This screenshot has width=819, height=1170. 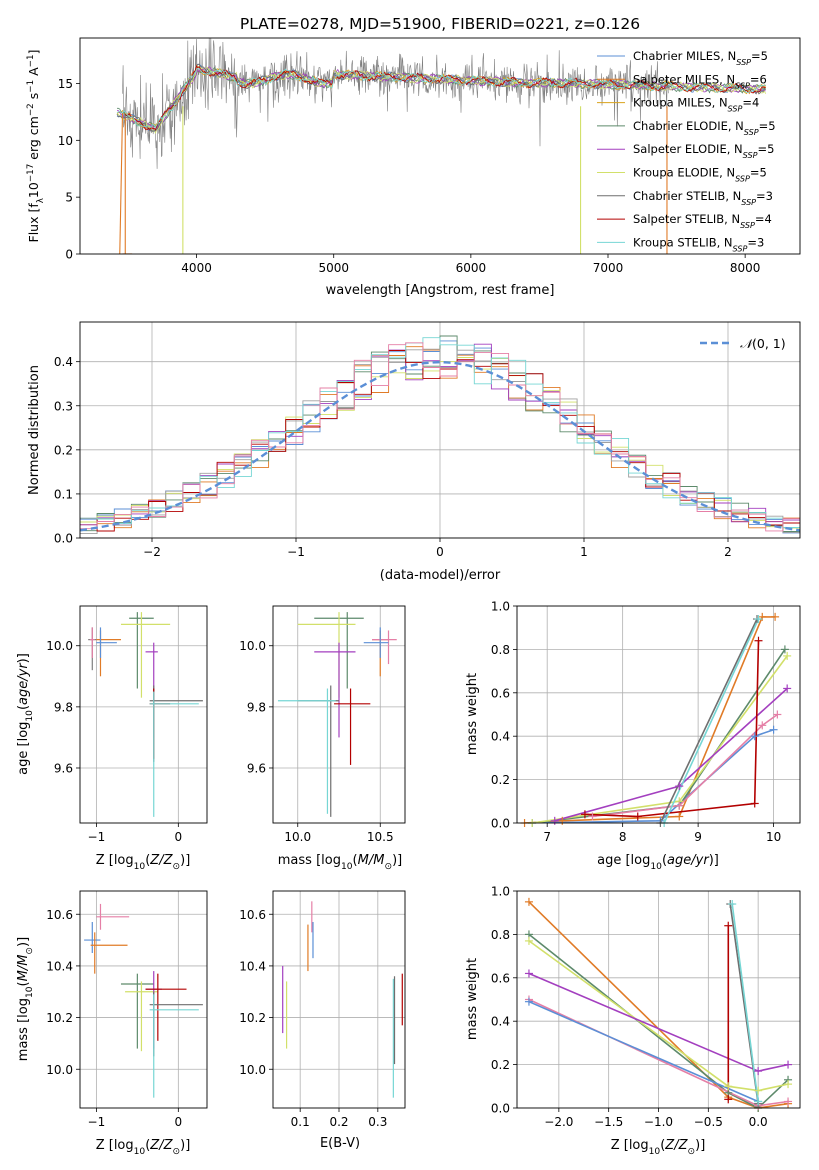 What do you see at coordinates (380, 837) in the screenshot?
I see `x-tick-label: 10.5` at bounding box center [380, 837].